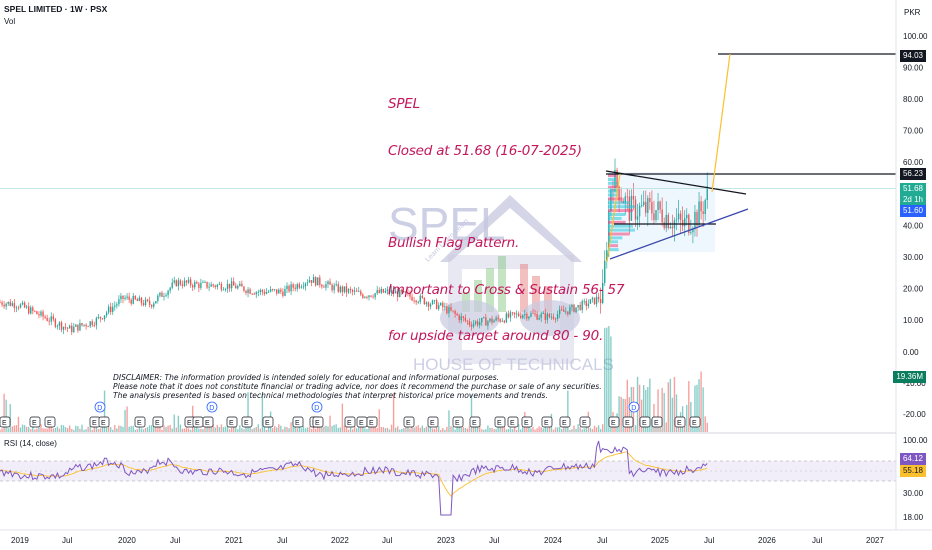 The image size is (932, 550). Describe the element at coordinates (30, 443) in the screenshot. I see `rsi-label: RSI (14, close)` at that location.